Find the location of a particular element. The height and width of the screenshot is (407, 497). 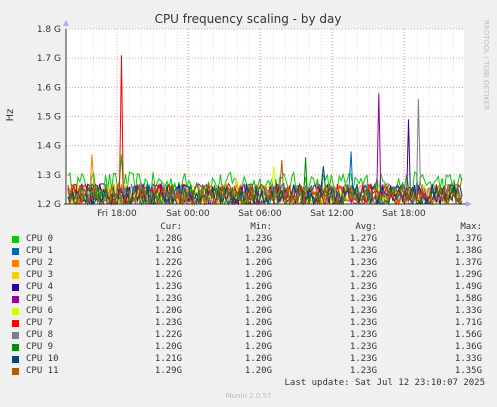

legend-row: CPU 5 1.23G 1.20G 1.23G 1.58G is located at coordinates (247, 300).